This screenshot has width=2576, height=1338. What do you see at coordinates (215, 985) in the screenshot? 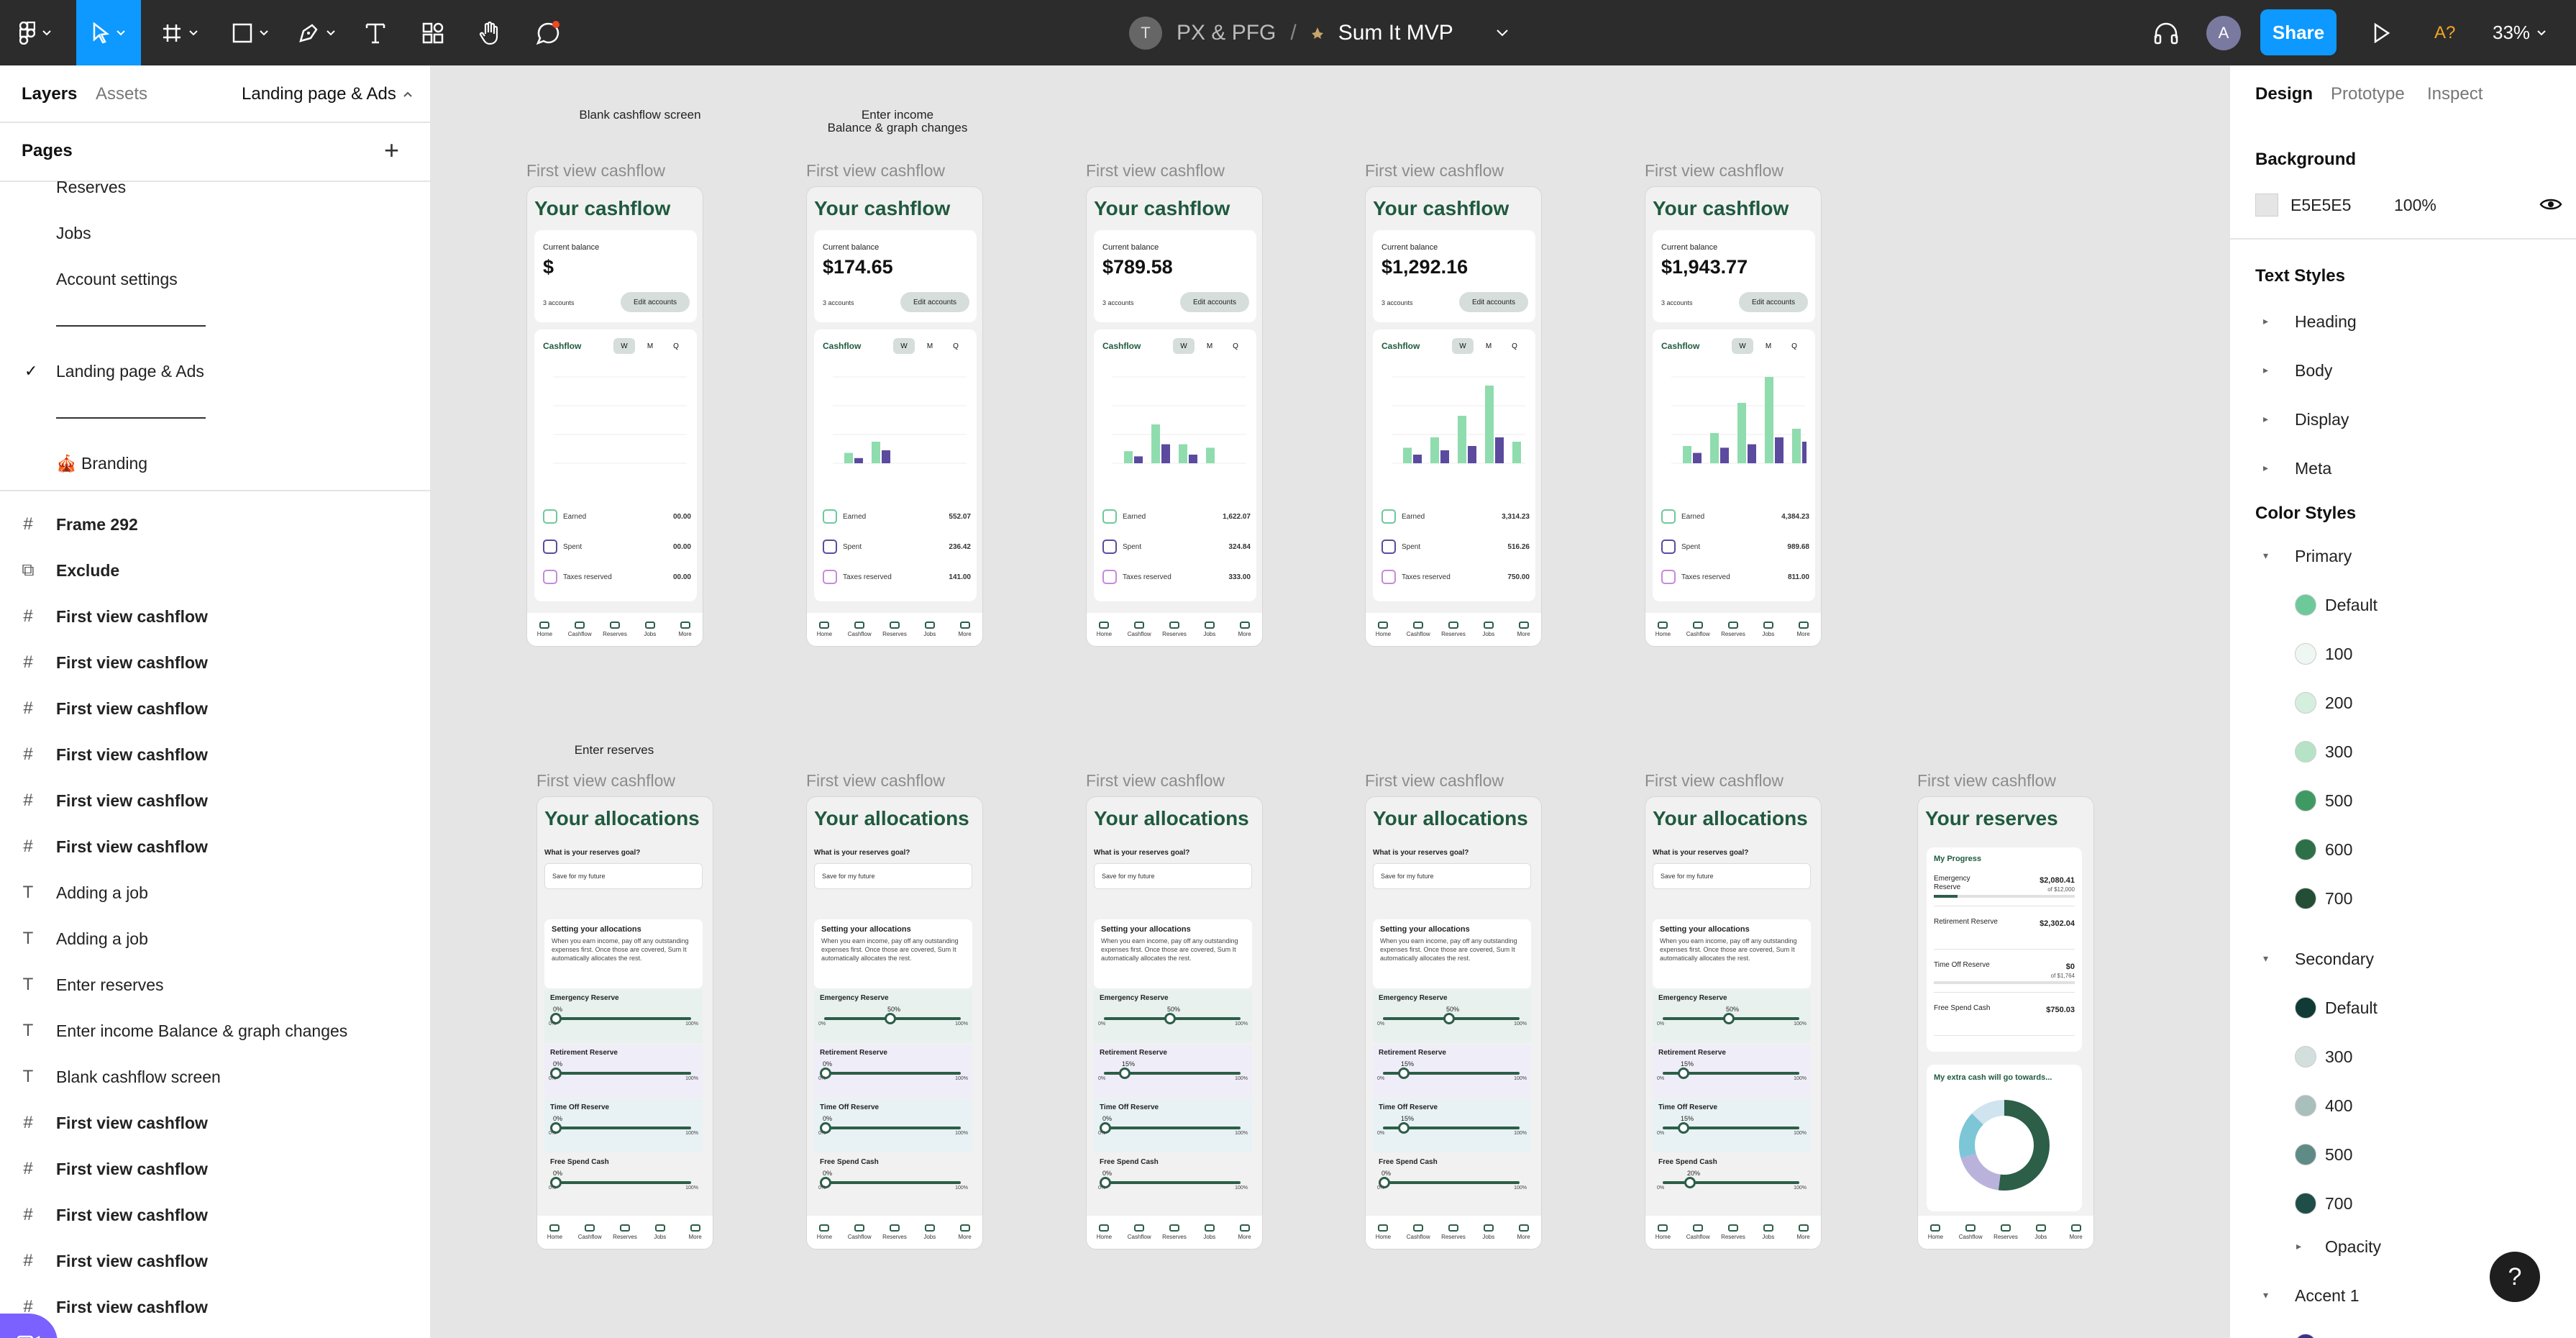
I see `layer-row: T Enter reserves` at bounding box center [215, 985].